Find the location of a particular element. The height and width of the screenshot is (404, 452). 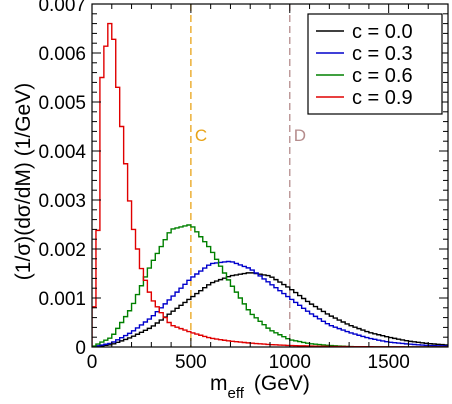

x-axis-title: meff (GeV) is located at coordinates (260, 387).